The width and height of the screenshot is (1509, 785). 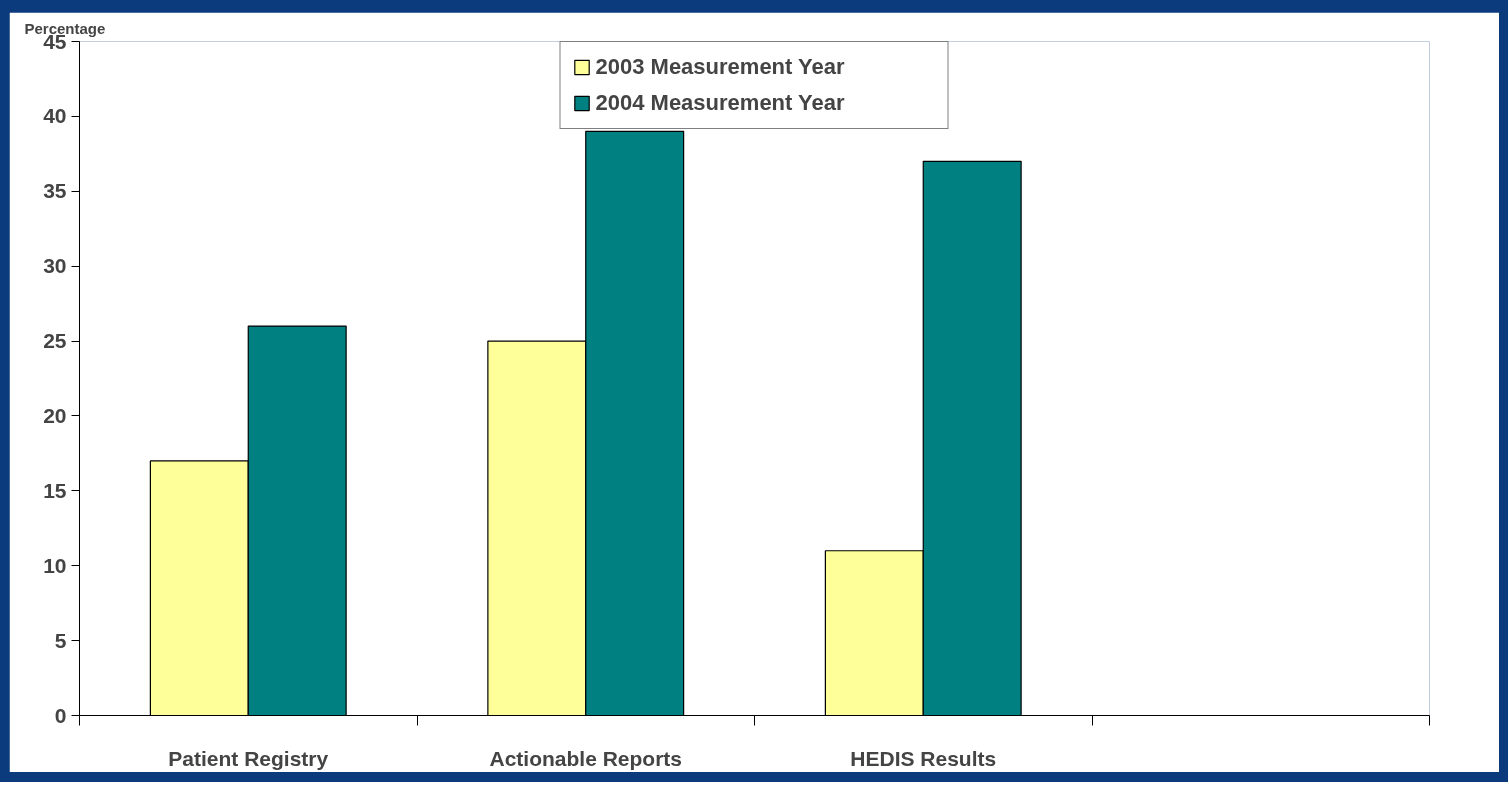 I want to click on y-tick-label: 10, so click(x=55, y=565).